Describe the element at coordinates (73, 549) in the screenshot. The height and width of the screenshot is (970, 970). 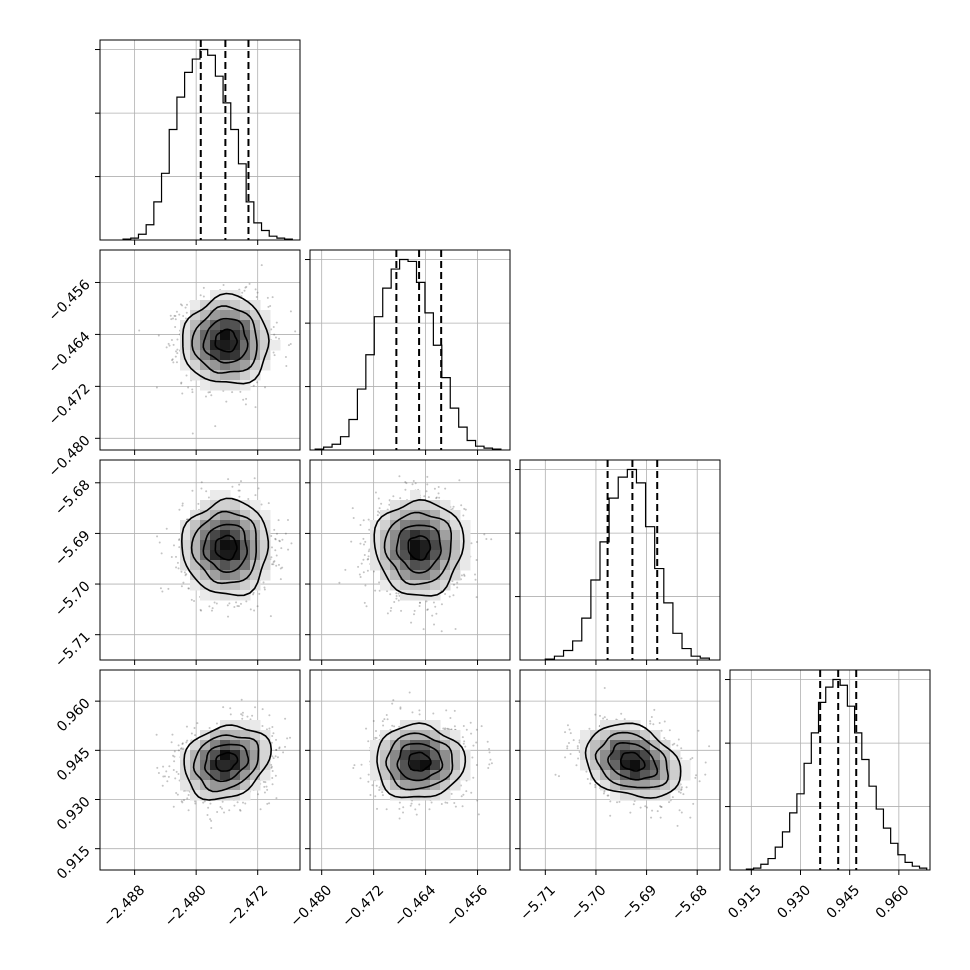
I see `y-tick-label: −5.69` at that location.